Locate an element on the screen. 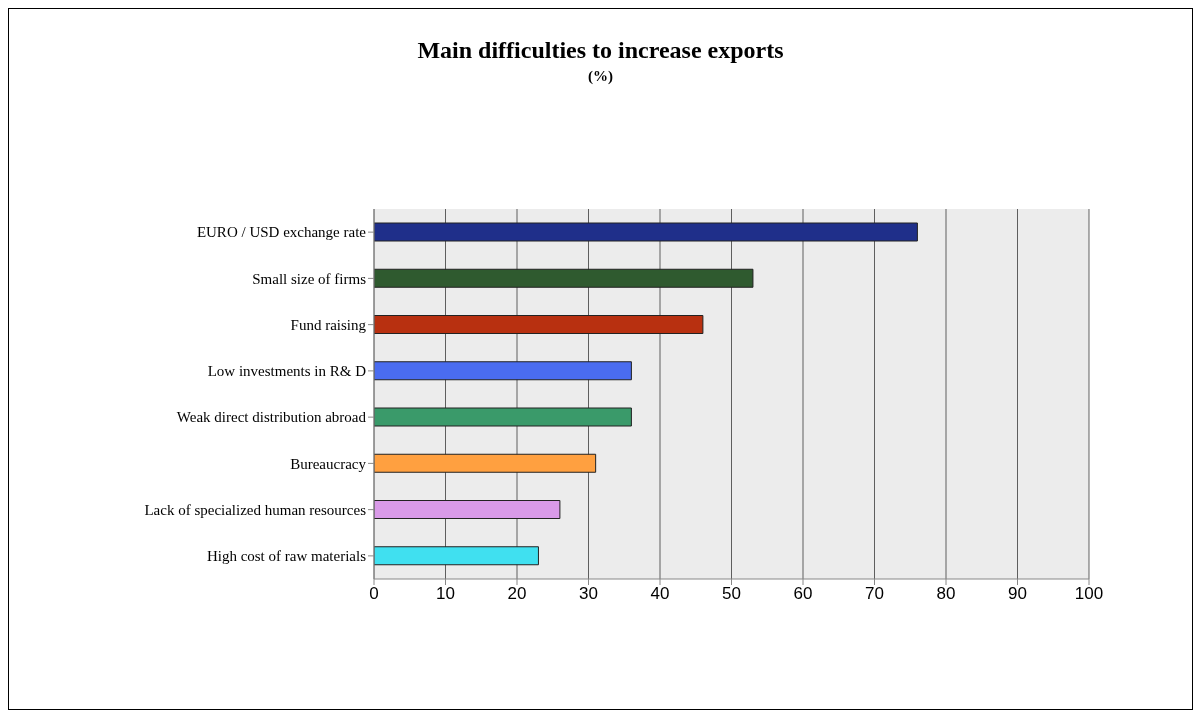 The width and height of the screenshot is (1203, 720). y-tick-label: High cost of raw materials is located at coordinates (286, 556).